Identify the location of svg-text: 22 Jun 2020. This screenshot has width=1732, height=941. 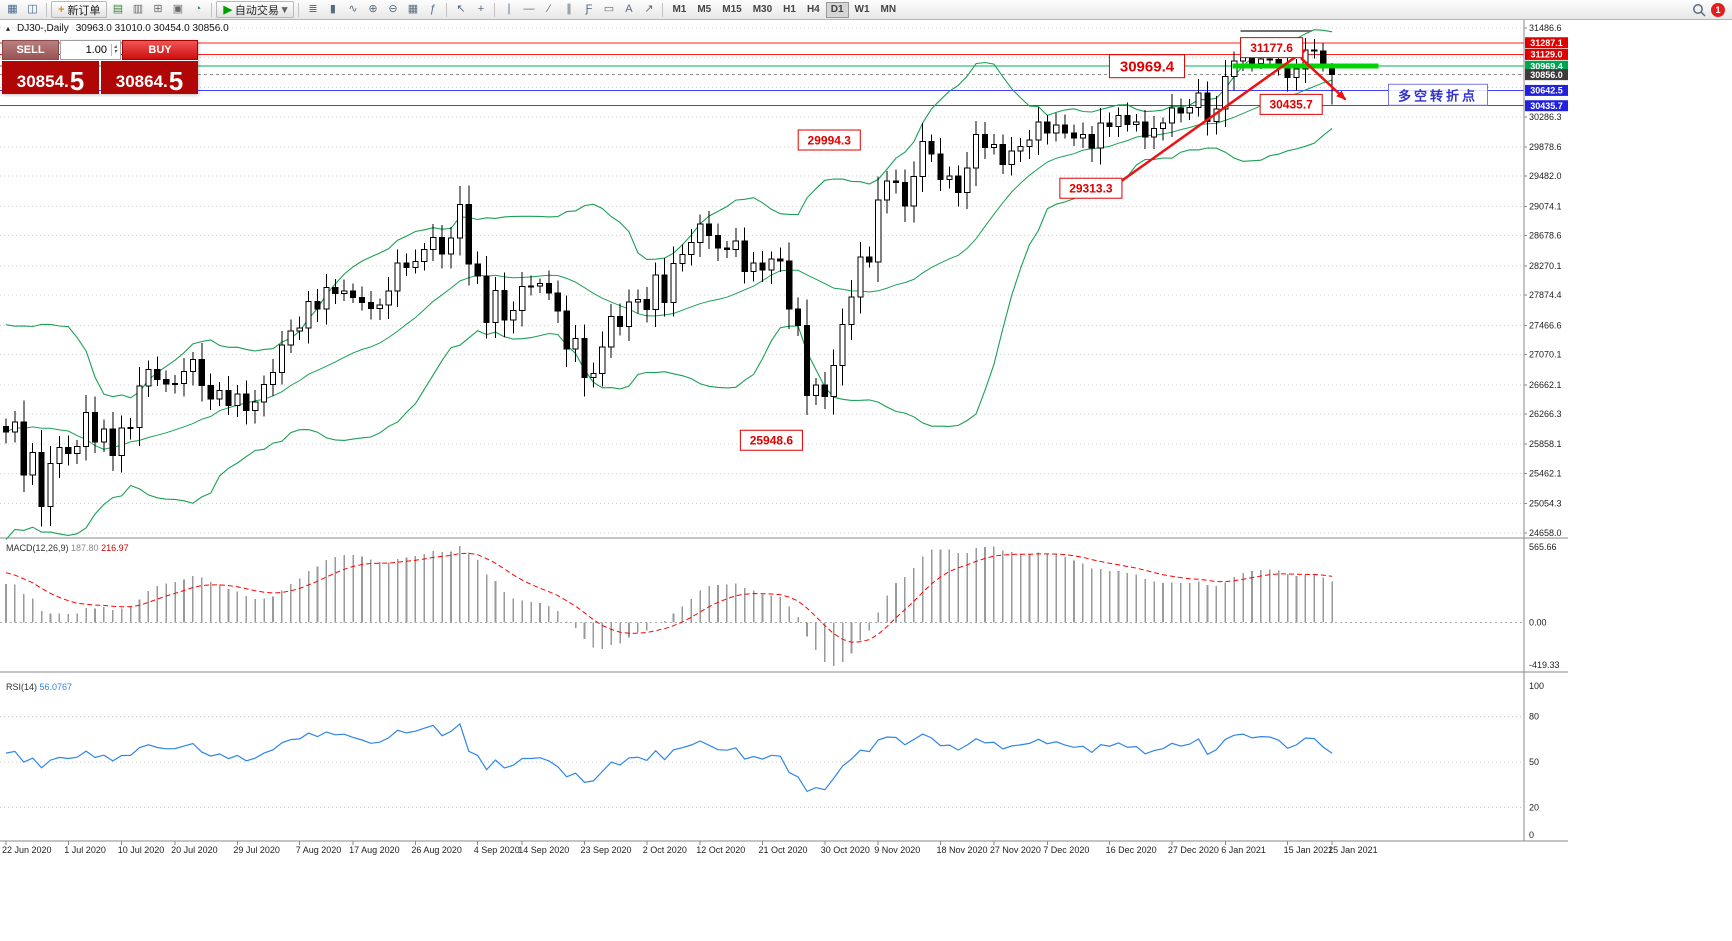
(27, 850).